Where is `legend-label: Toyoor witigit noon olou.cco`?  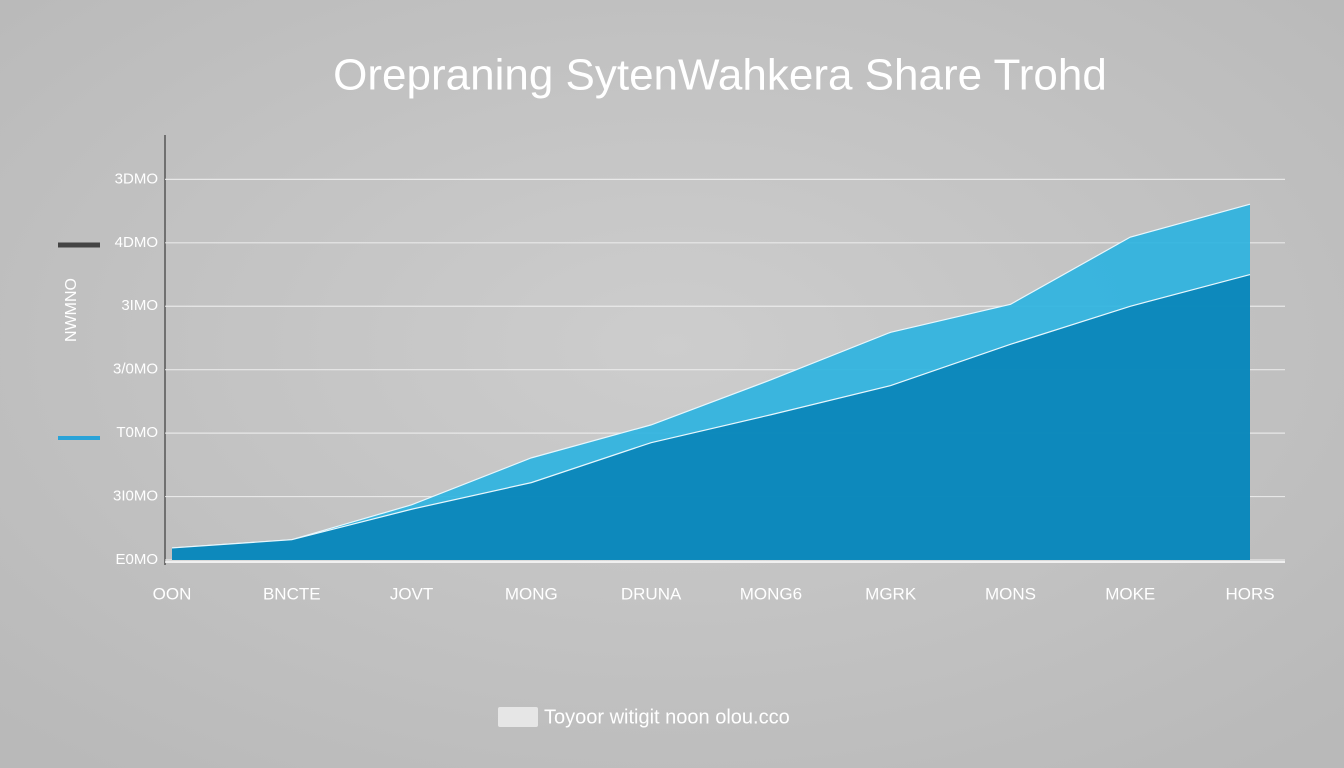
legend-label: Toyoor witigit noon olou.cco is located at coordinates (667, 717).